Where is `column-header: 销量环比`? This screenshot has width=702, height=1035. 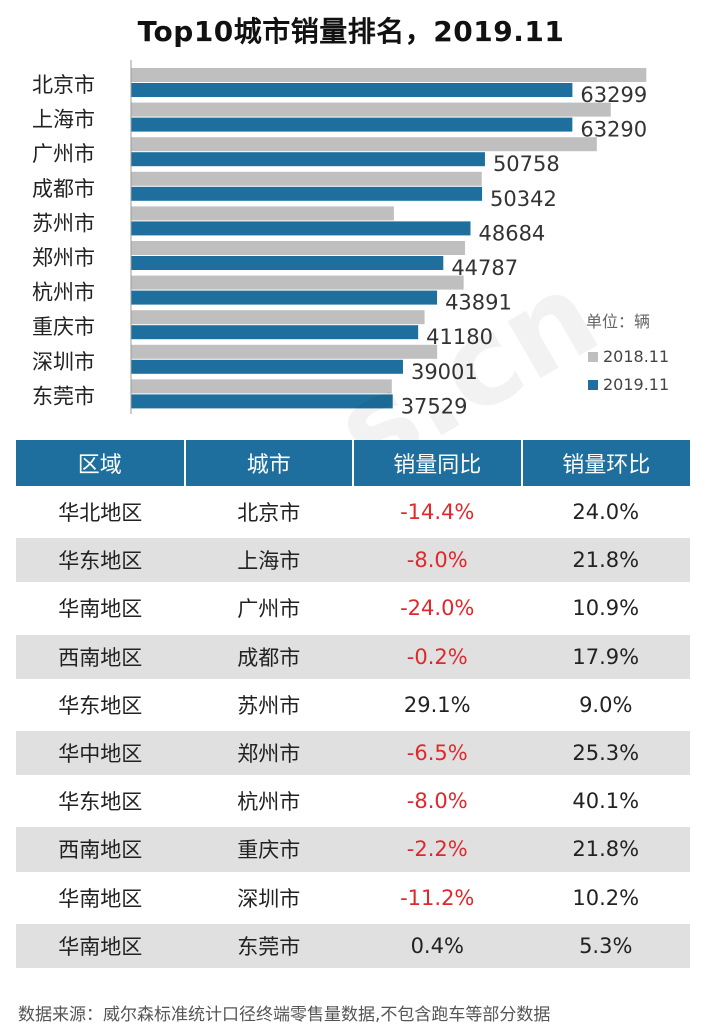
column-header: 销量环比 is located at coordinates (605, 464).